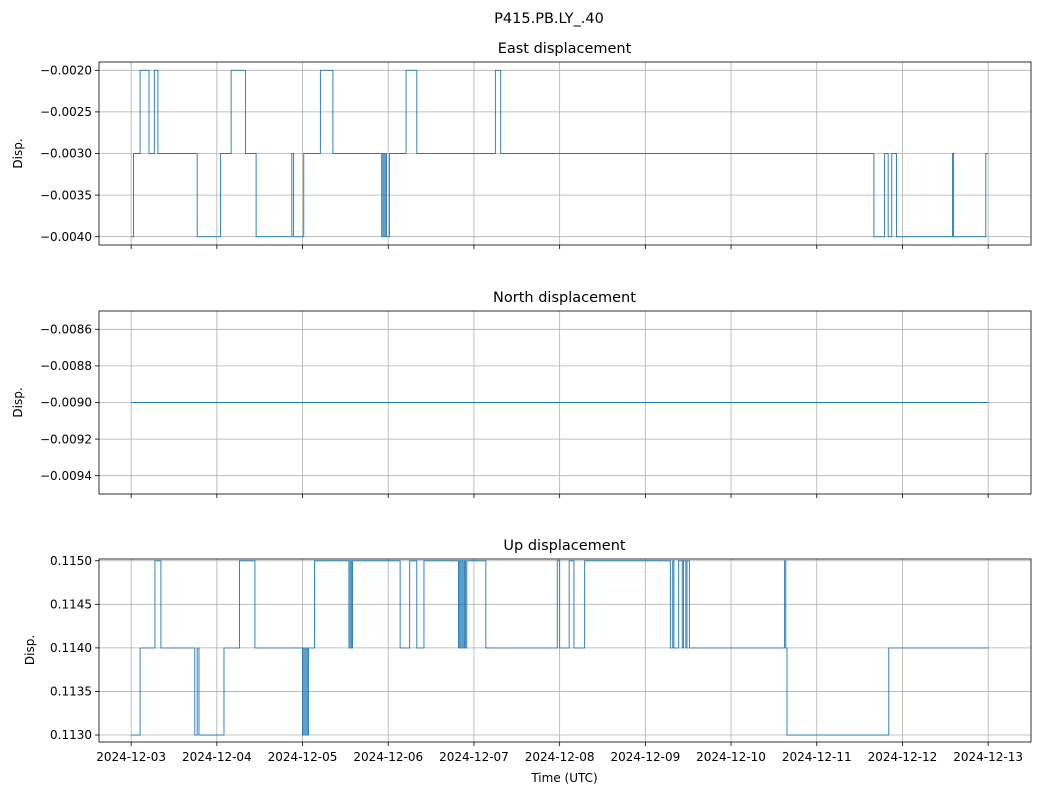 The width and height of the screenshot is (1039, 795). I want to click on up-y-tick-label: 0.1135, so click(71, 692).